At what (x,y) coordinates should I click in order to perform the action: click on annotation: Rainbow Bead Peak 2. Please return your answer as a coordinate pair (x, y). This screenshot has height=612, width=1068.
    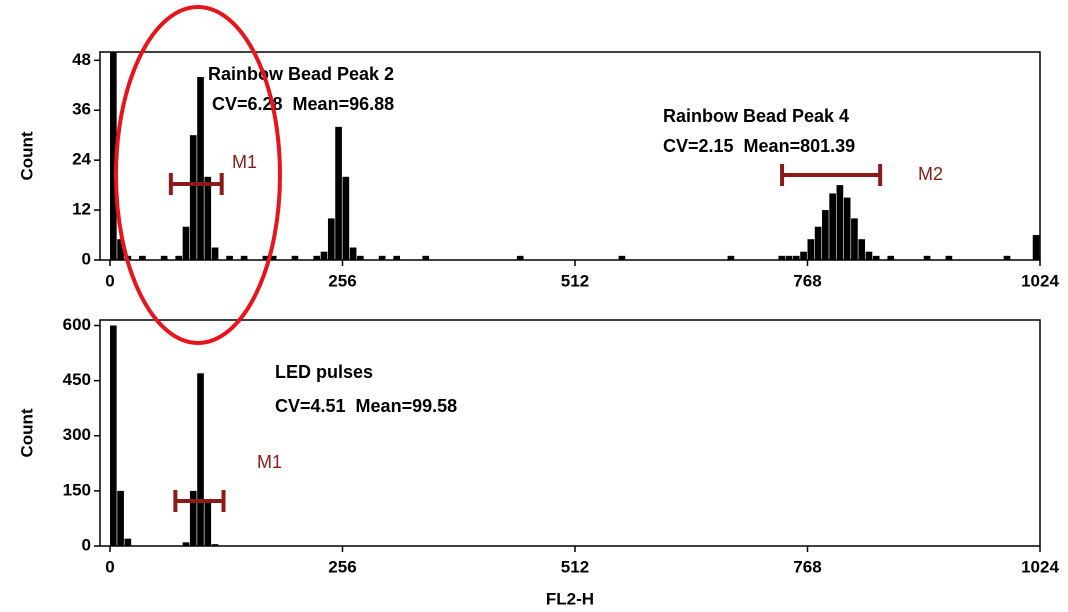
    Looking at the image, I should click on (301, 74).